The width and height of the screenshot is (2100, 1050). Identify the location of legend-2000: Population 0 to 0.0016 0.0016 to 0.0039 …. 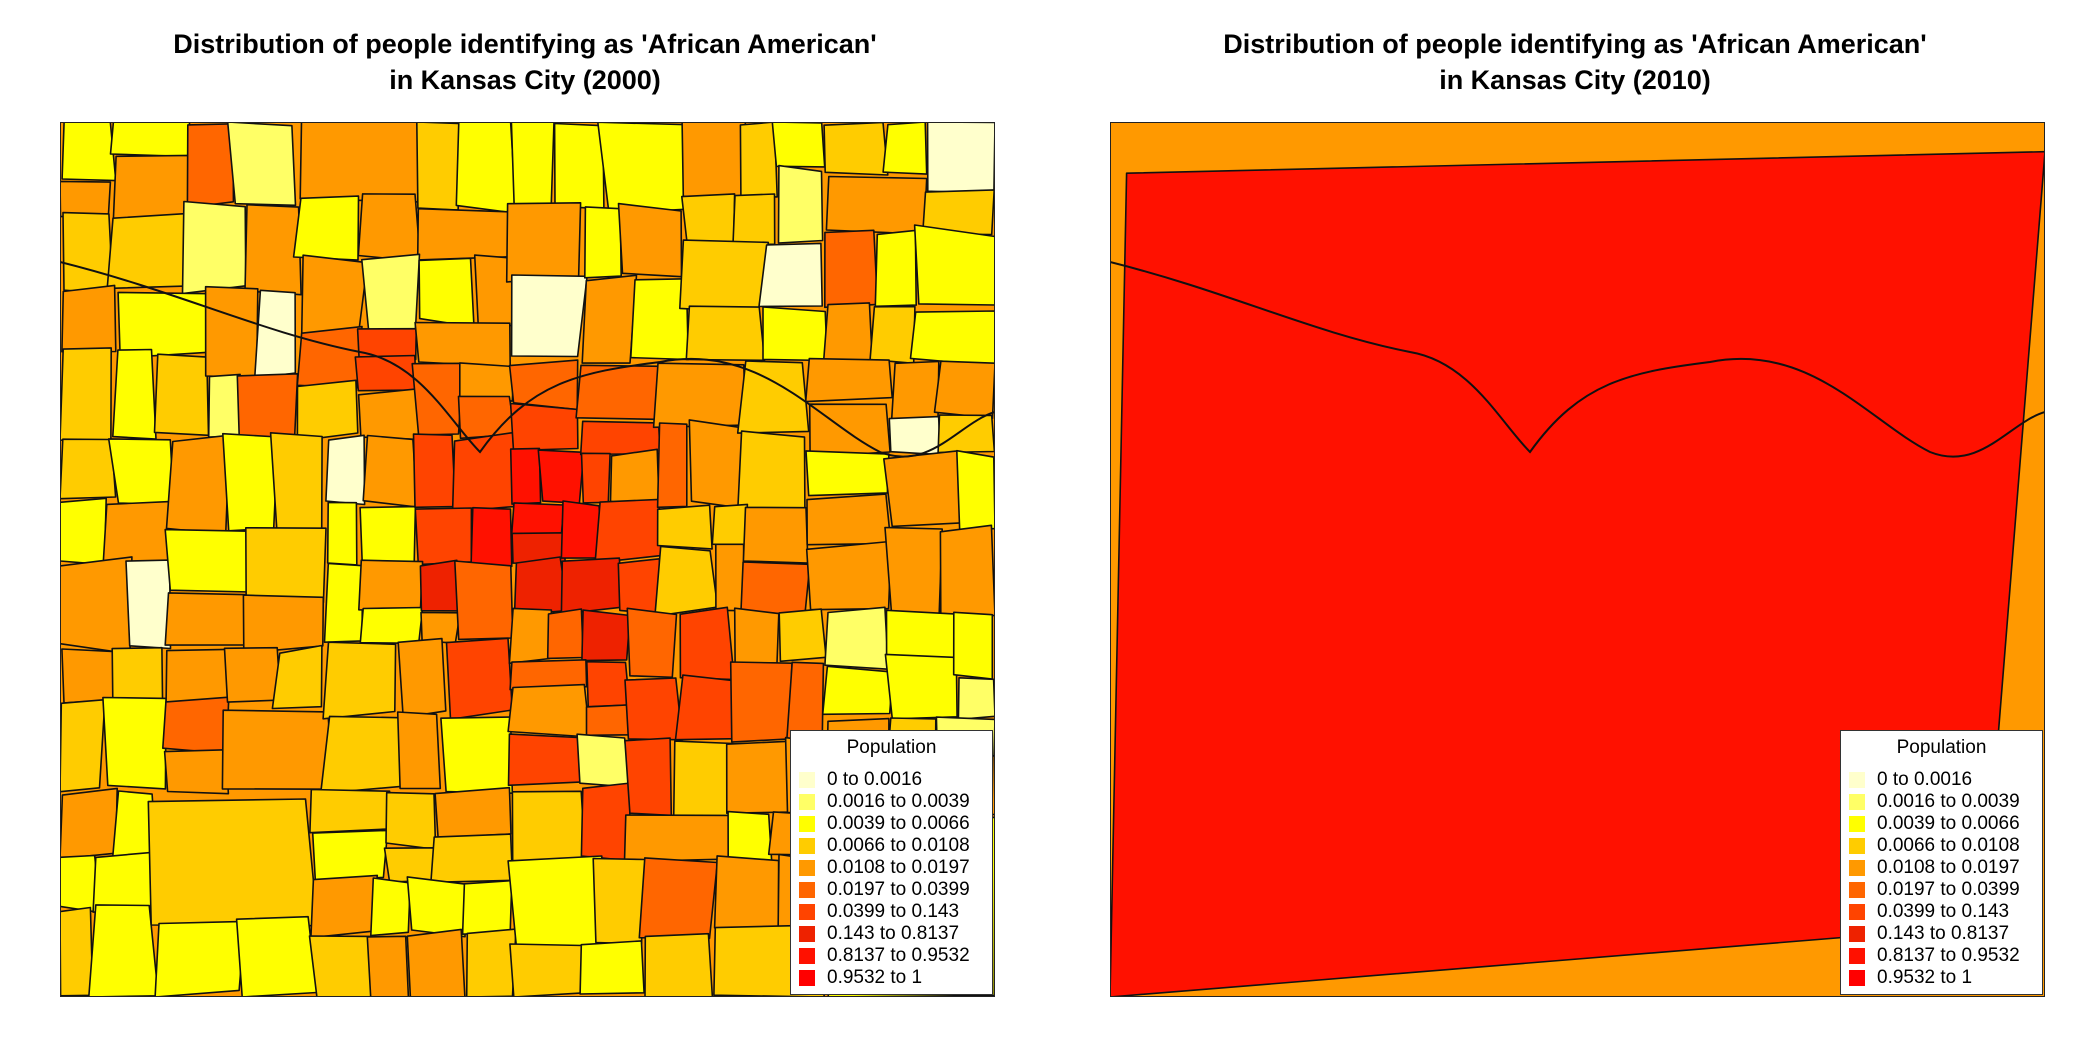
(891, 862).